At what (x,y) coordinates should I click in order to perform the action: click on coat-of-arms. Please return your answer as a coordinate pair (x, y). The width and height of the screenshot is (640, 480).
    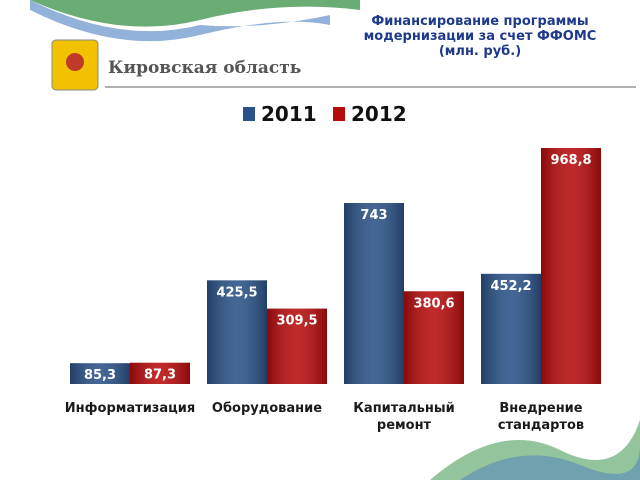
    Looking at the image, I should click on (75, 62).